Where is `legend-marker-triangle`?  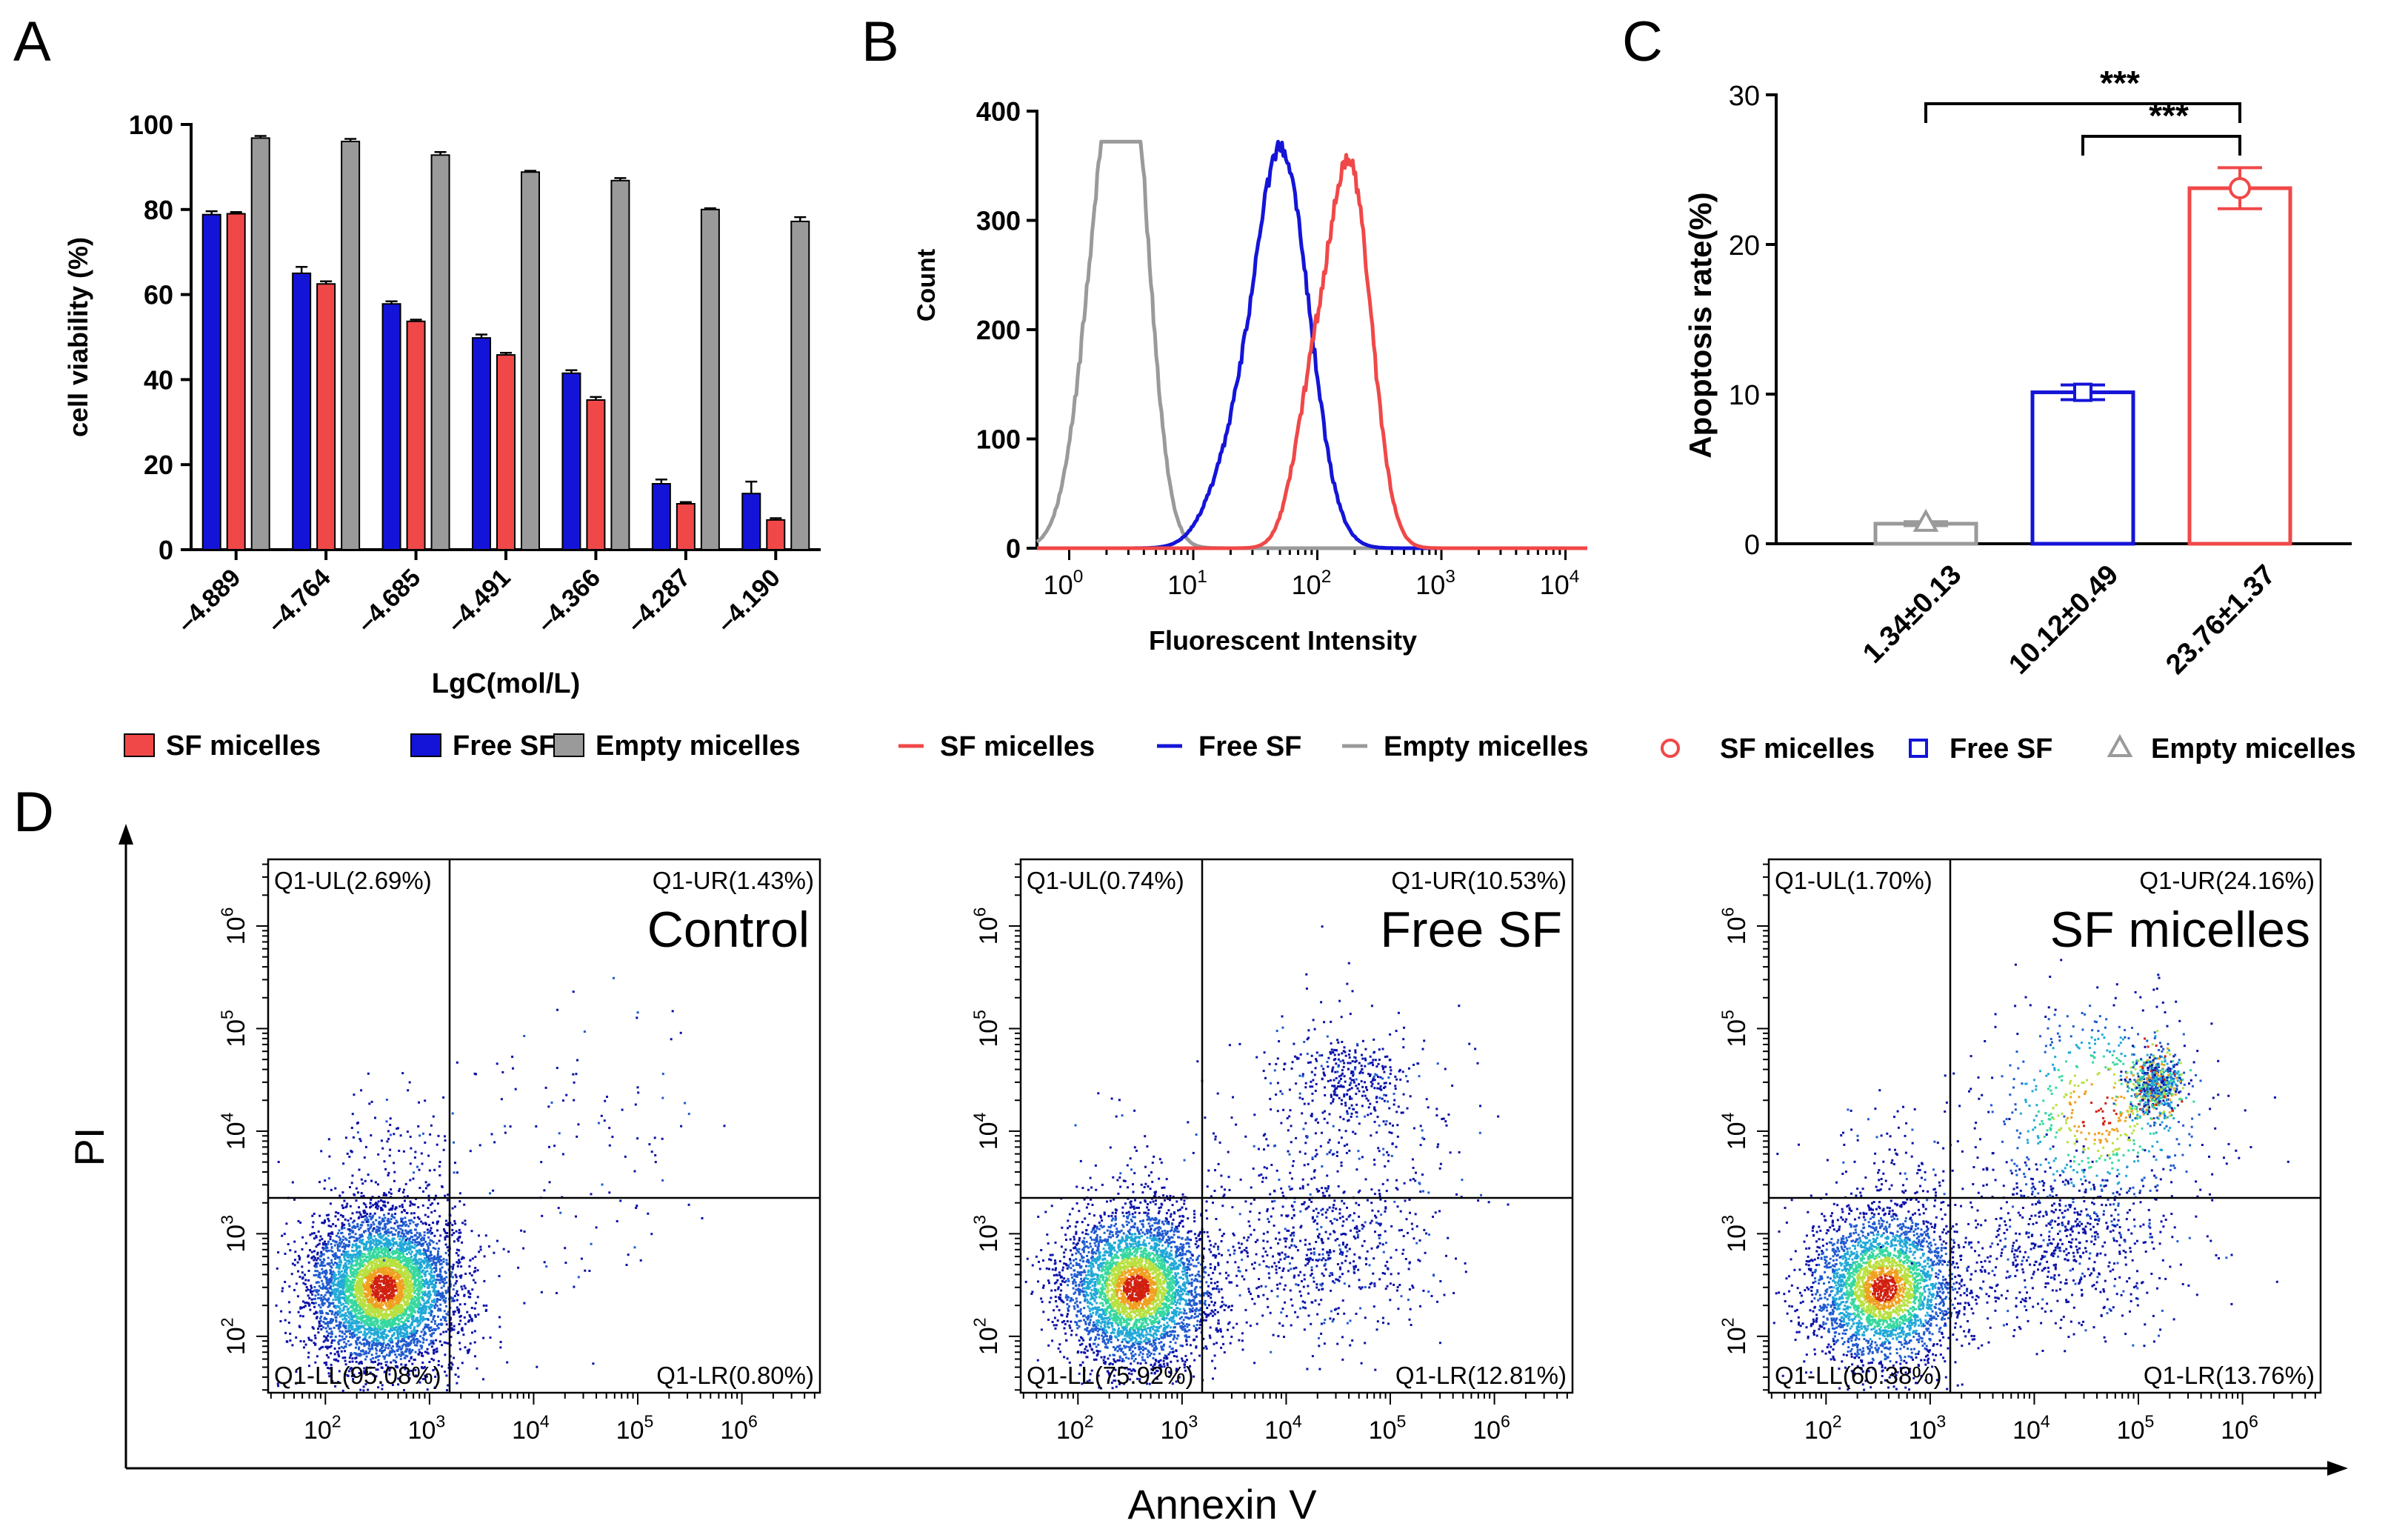
legend-marker-triangle is located at coordinates (2120, 745).